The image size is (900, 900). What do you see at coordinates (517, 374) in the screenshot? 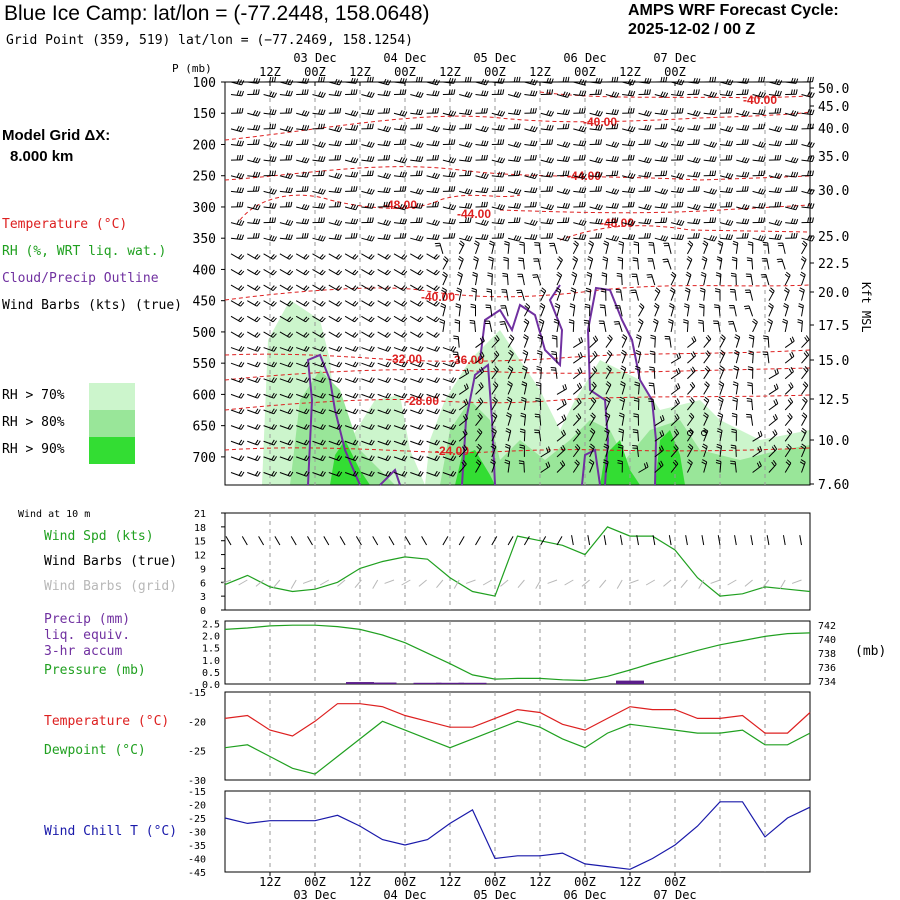
I see `temperature-contour` at bounding box center [517, 374].